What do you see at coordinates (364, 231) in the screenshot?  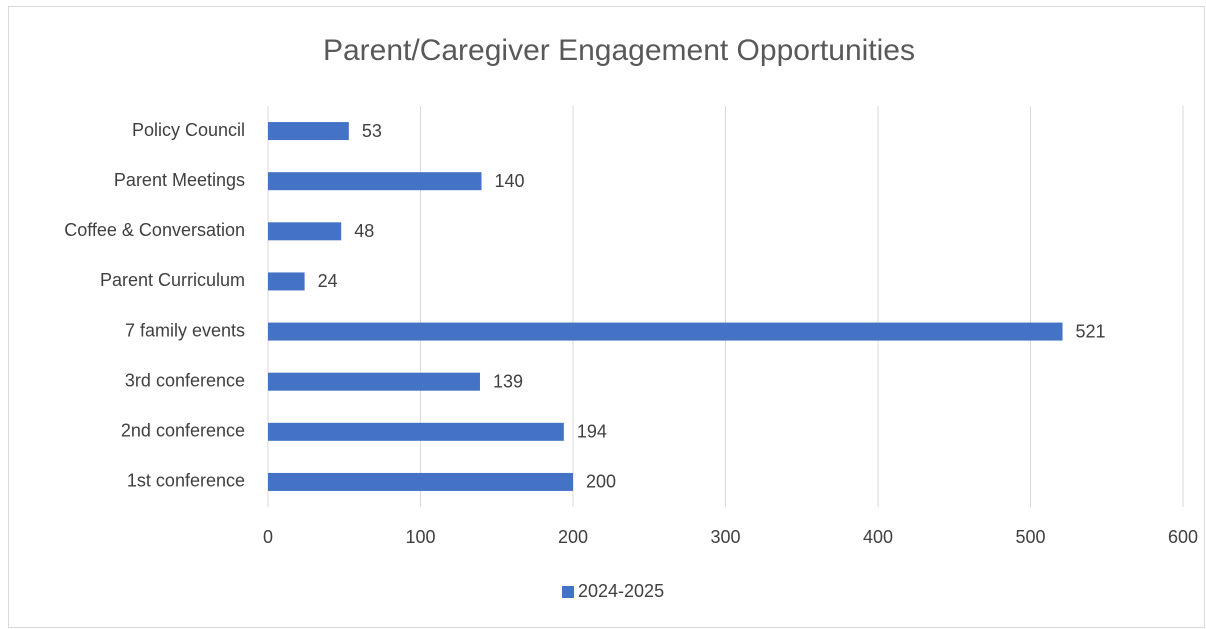 I see `data-label: 48` at bounding box center [364, 231].